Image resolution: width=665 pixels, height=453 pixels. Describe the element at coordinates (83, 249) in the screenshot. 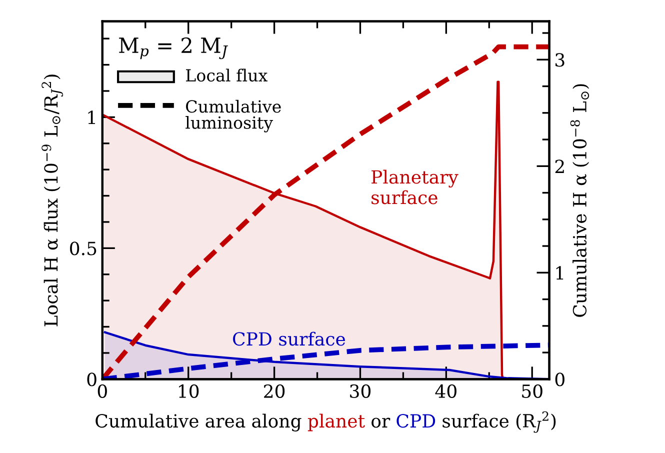

I see `y-tick-label: 0.5` at that location.